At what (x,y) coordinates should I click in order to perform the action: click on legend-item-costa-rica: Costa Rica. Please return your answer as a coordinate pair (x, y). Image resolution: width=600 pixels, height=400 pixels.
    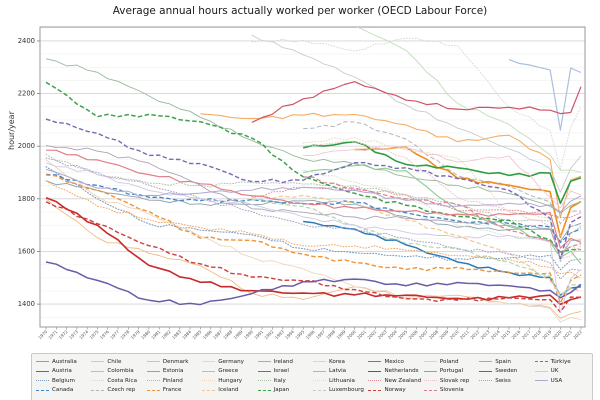
    Looking at the image, I should click on (117, 381).